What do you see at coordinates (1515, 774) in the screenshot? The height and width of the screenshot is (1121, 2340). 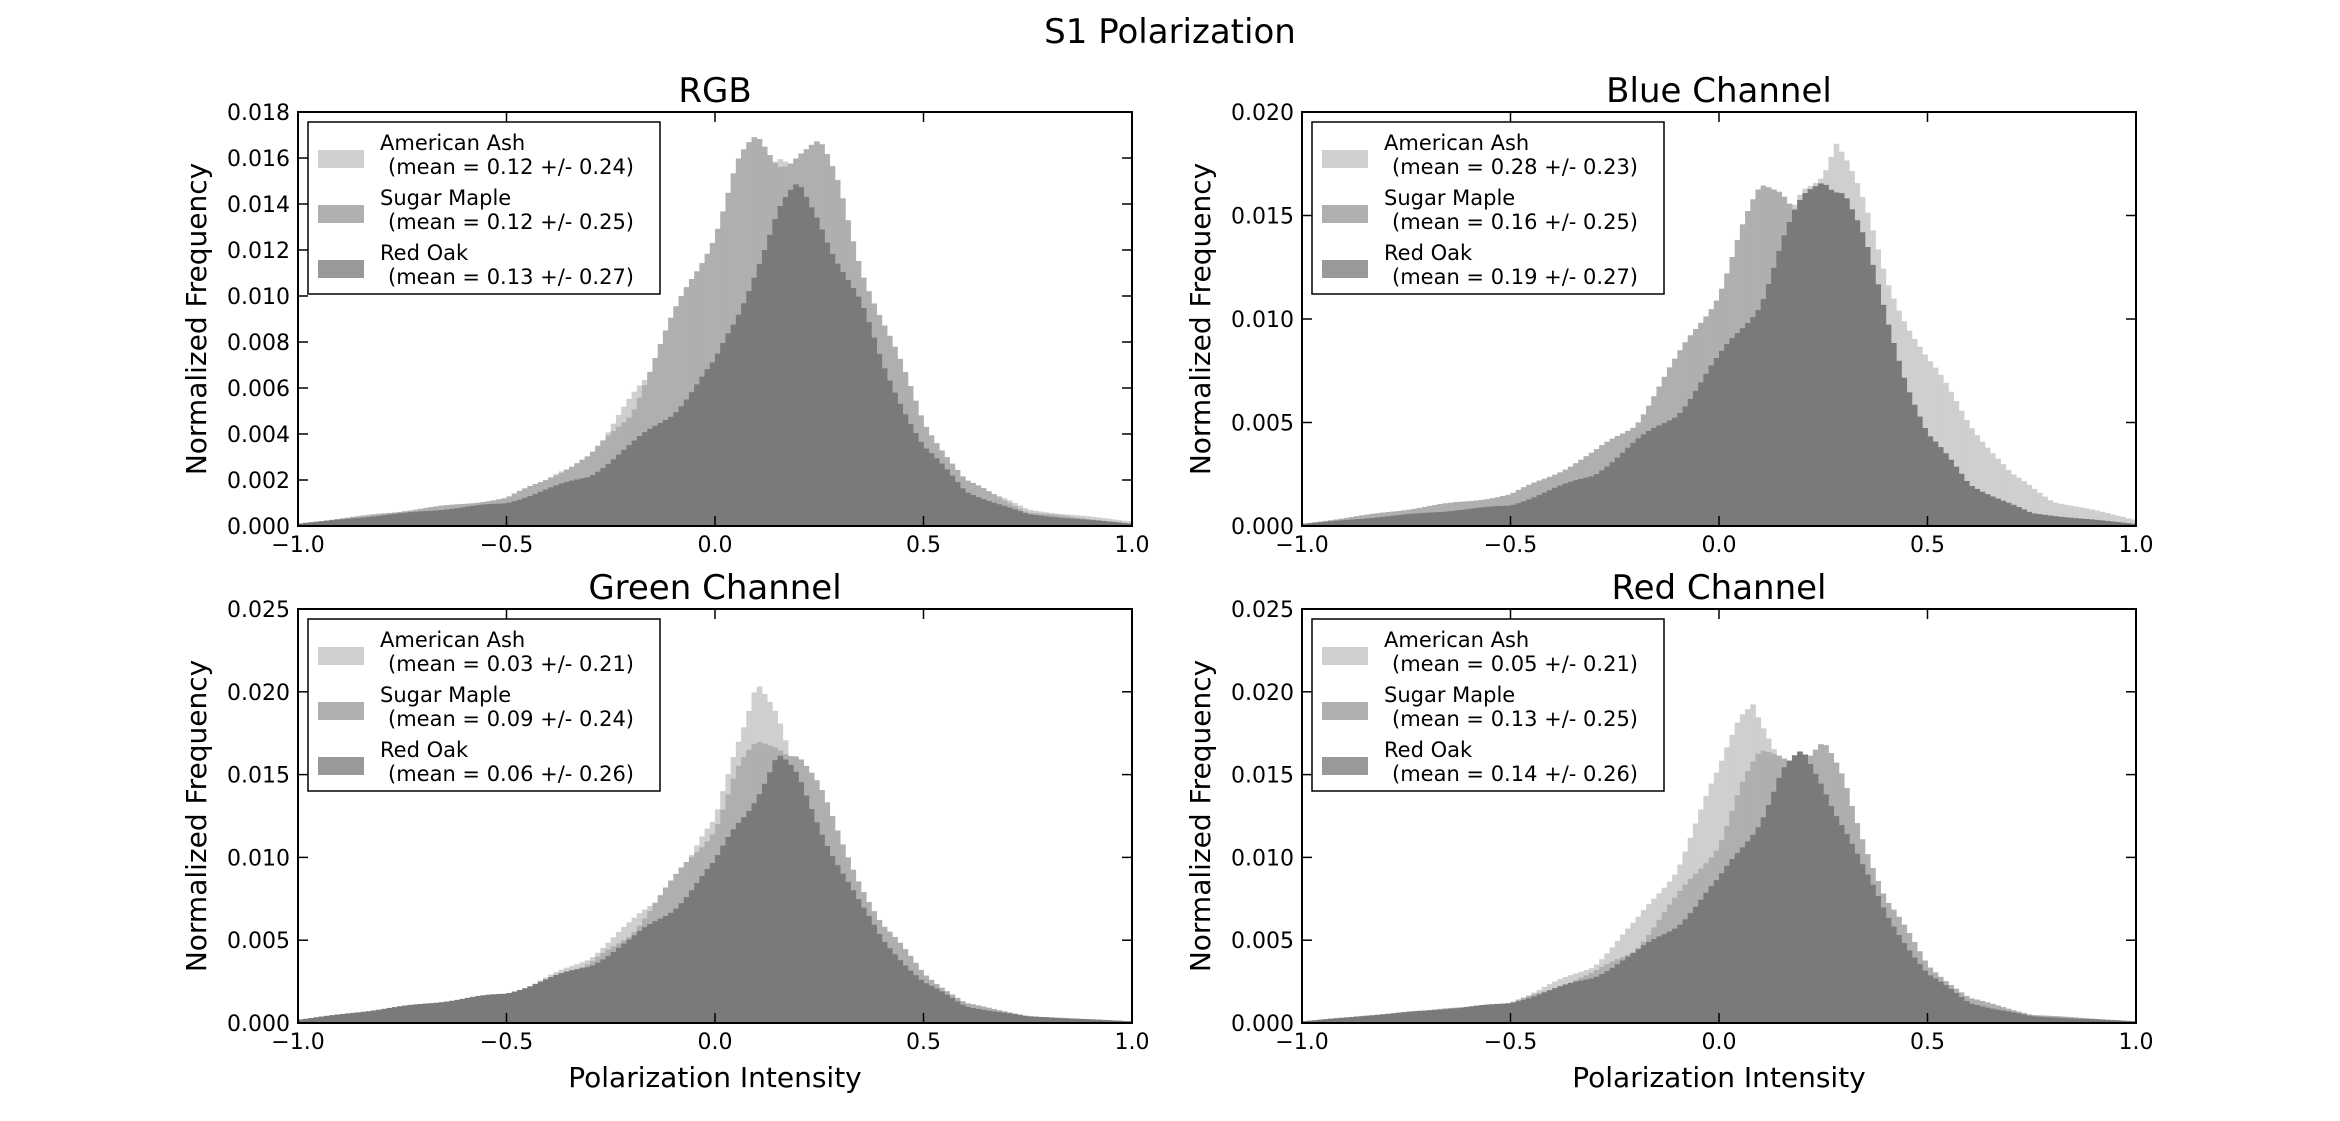 I see `legend-mean-label: (mean = 0.14 +/- 0.26)` at bounding box center [1515, 774].